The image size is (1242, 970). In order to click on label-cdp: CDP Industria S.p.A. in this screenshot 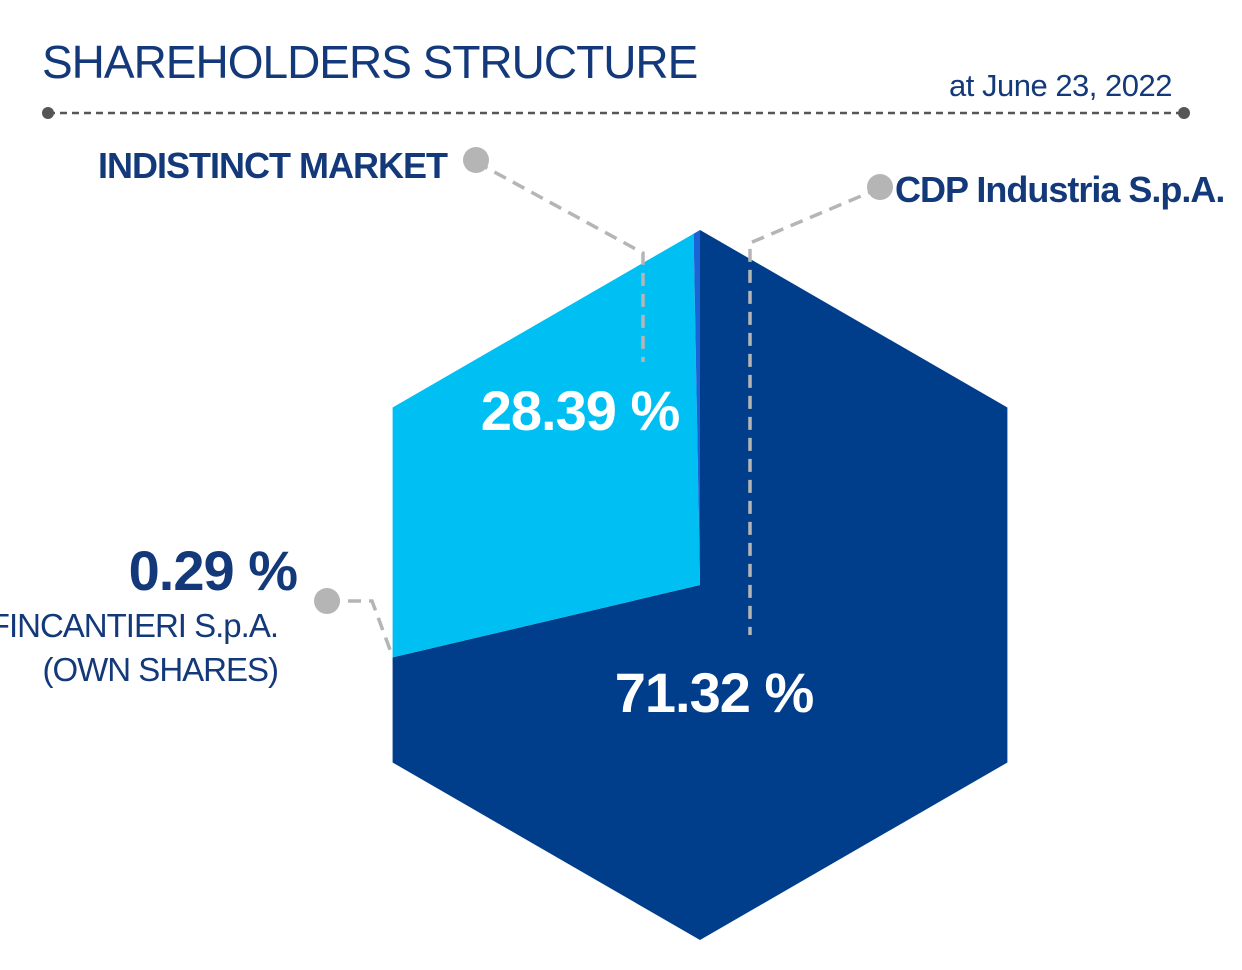, I will do `click(1059, 189)`.